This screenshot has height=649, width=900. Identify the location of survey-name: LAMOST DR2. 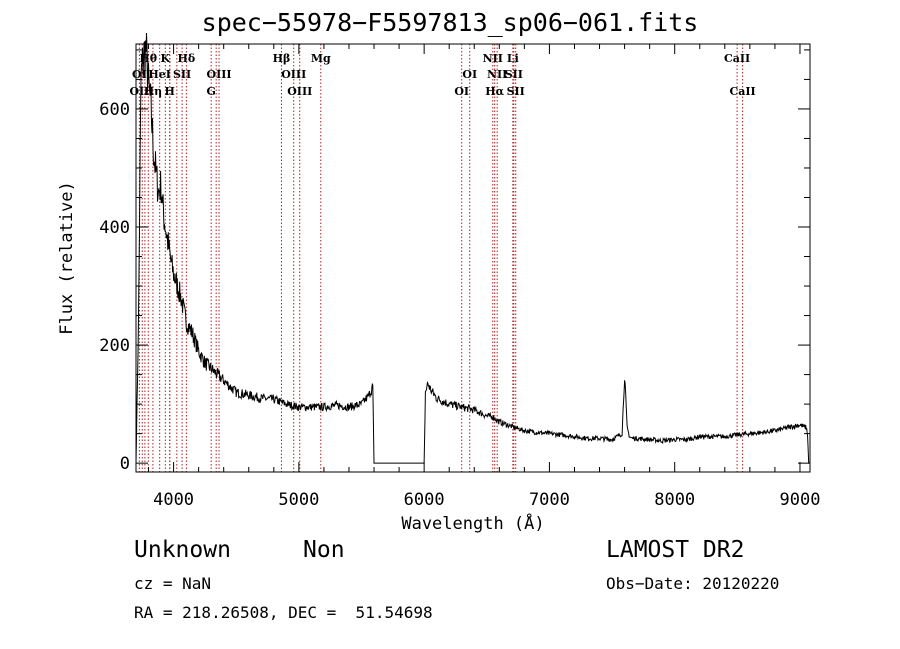
(675, 550).